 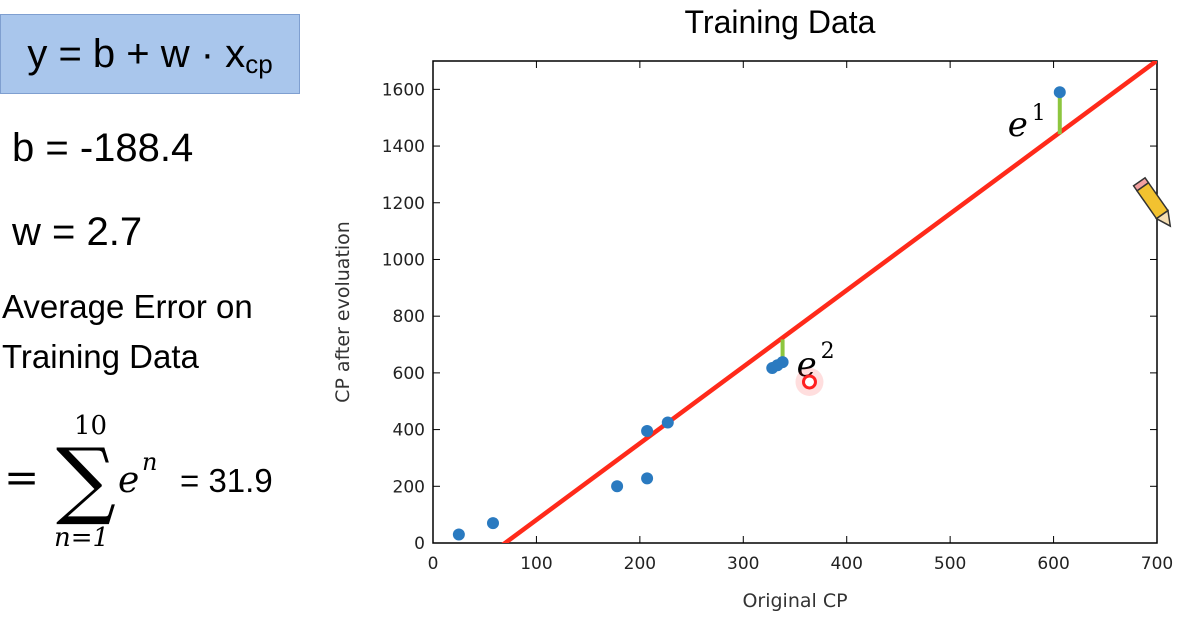 What do you see at coordinates (409, 431) in the screenshot?
I see `y-tick-label: 400` at bounding box center [409, 431].